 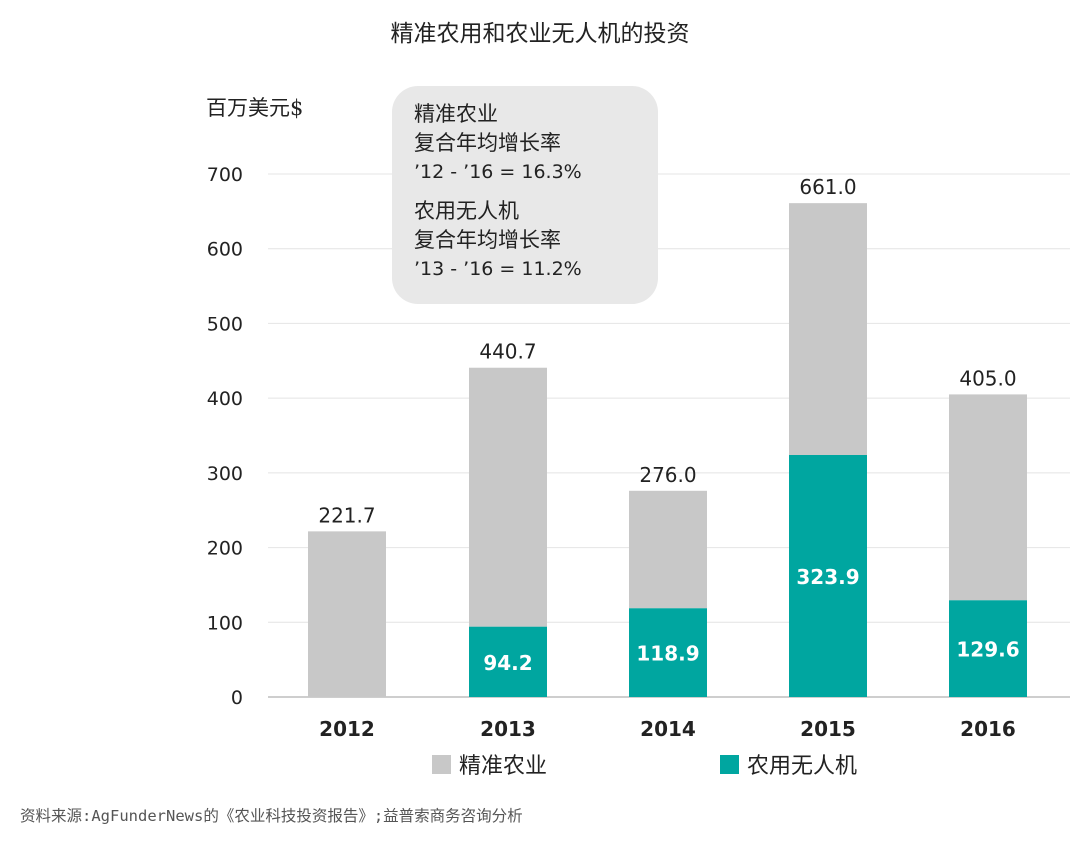 I want to click on bar-precision-ag-2014, so click(x=668, y=549).